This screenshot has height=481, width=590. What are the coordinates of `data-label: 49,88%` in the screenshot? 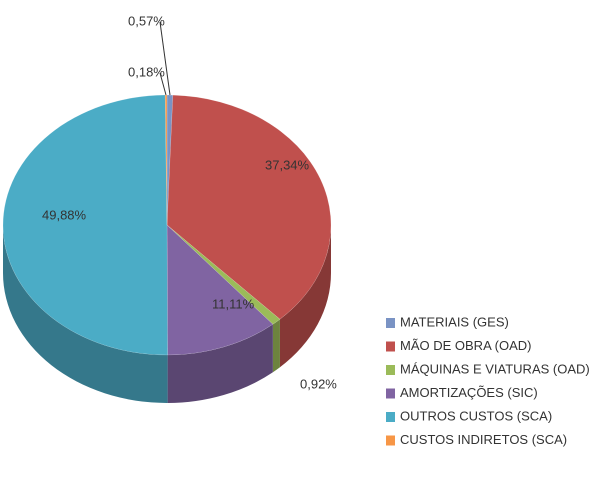 It's located at (64, 214).